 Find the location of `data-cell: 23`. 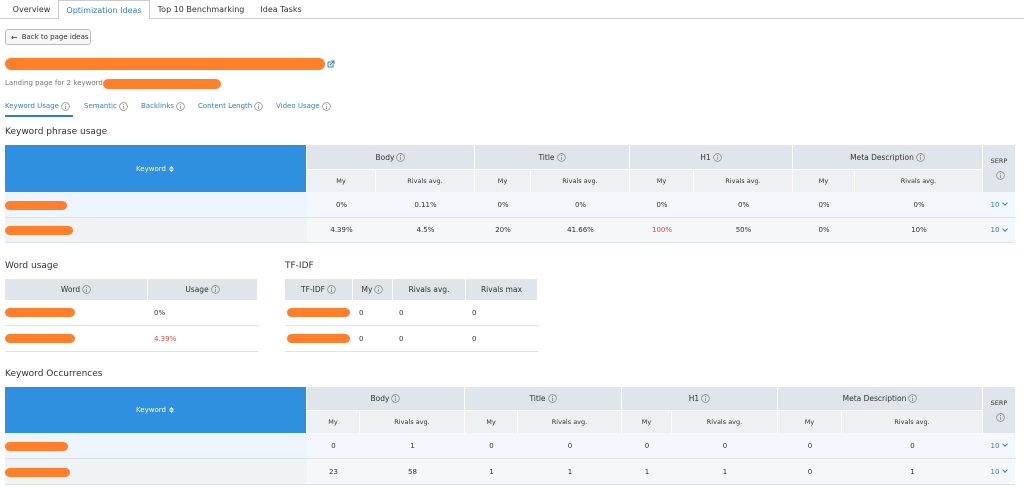

data-cell: 23 is located at coordinates (333, 472).